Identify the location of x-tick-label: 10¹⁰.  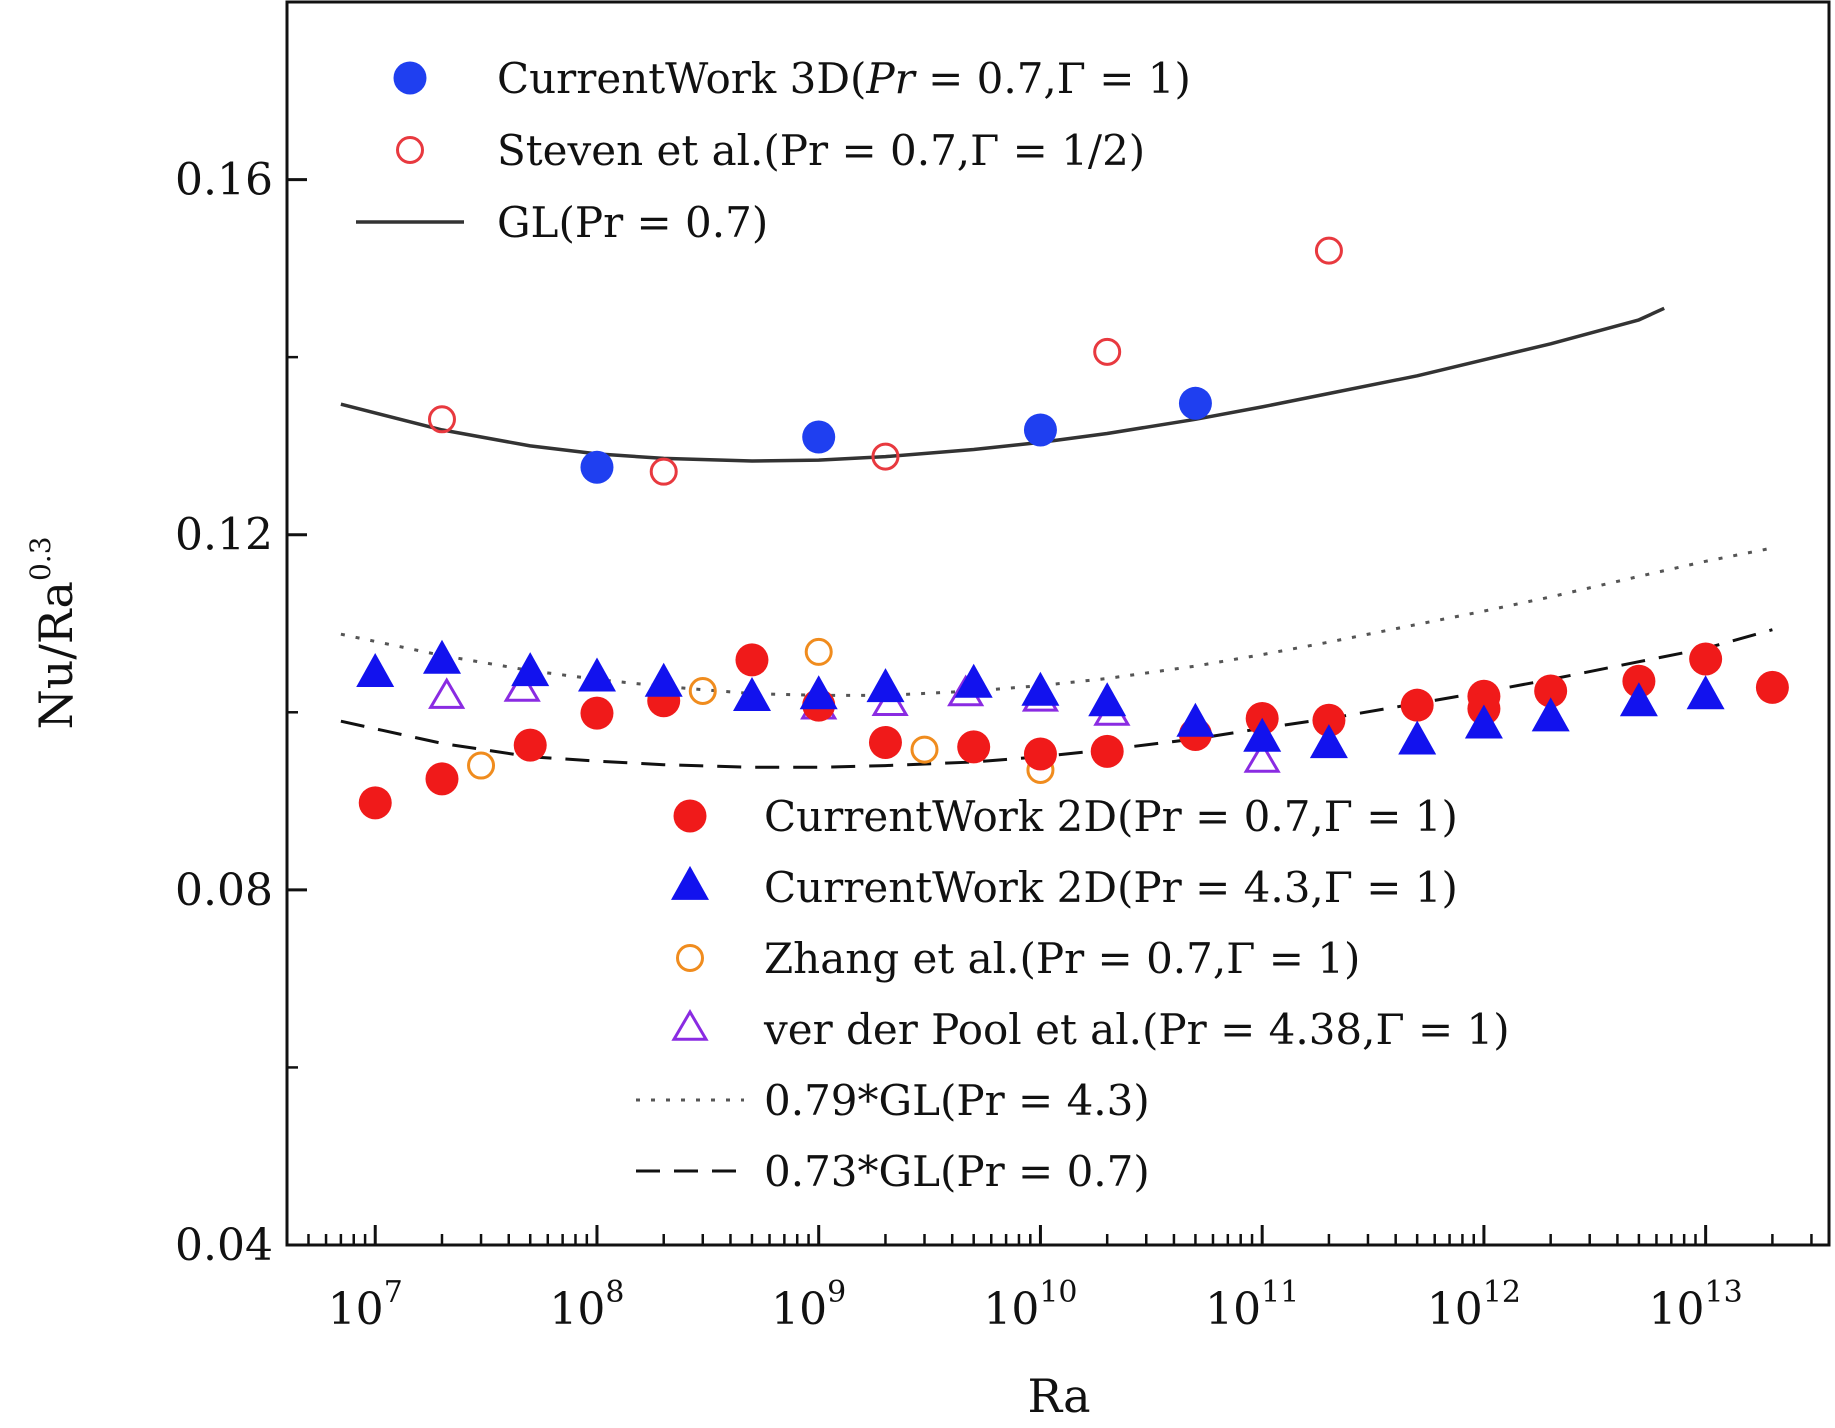
(1030, 1305).